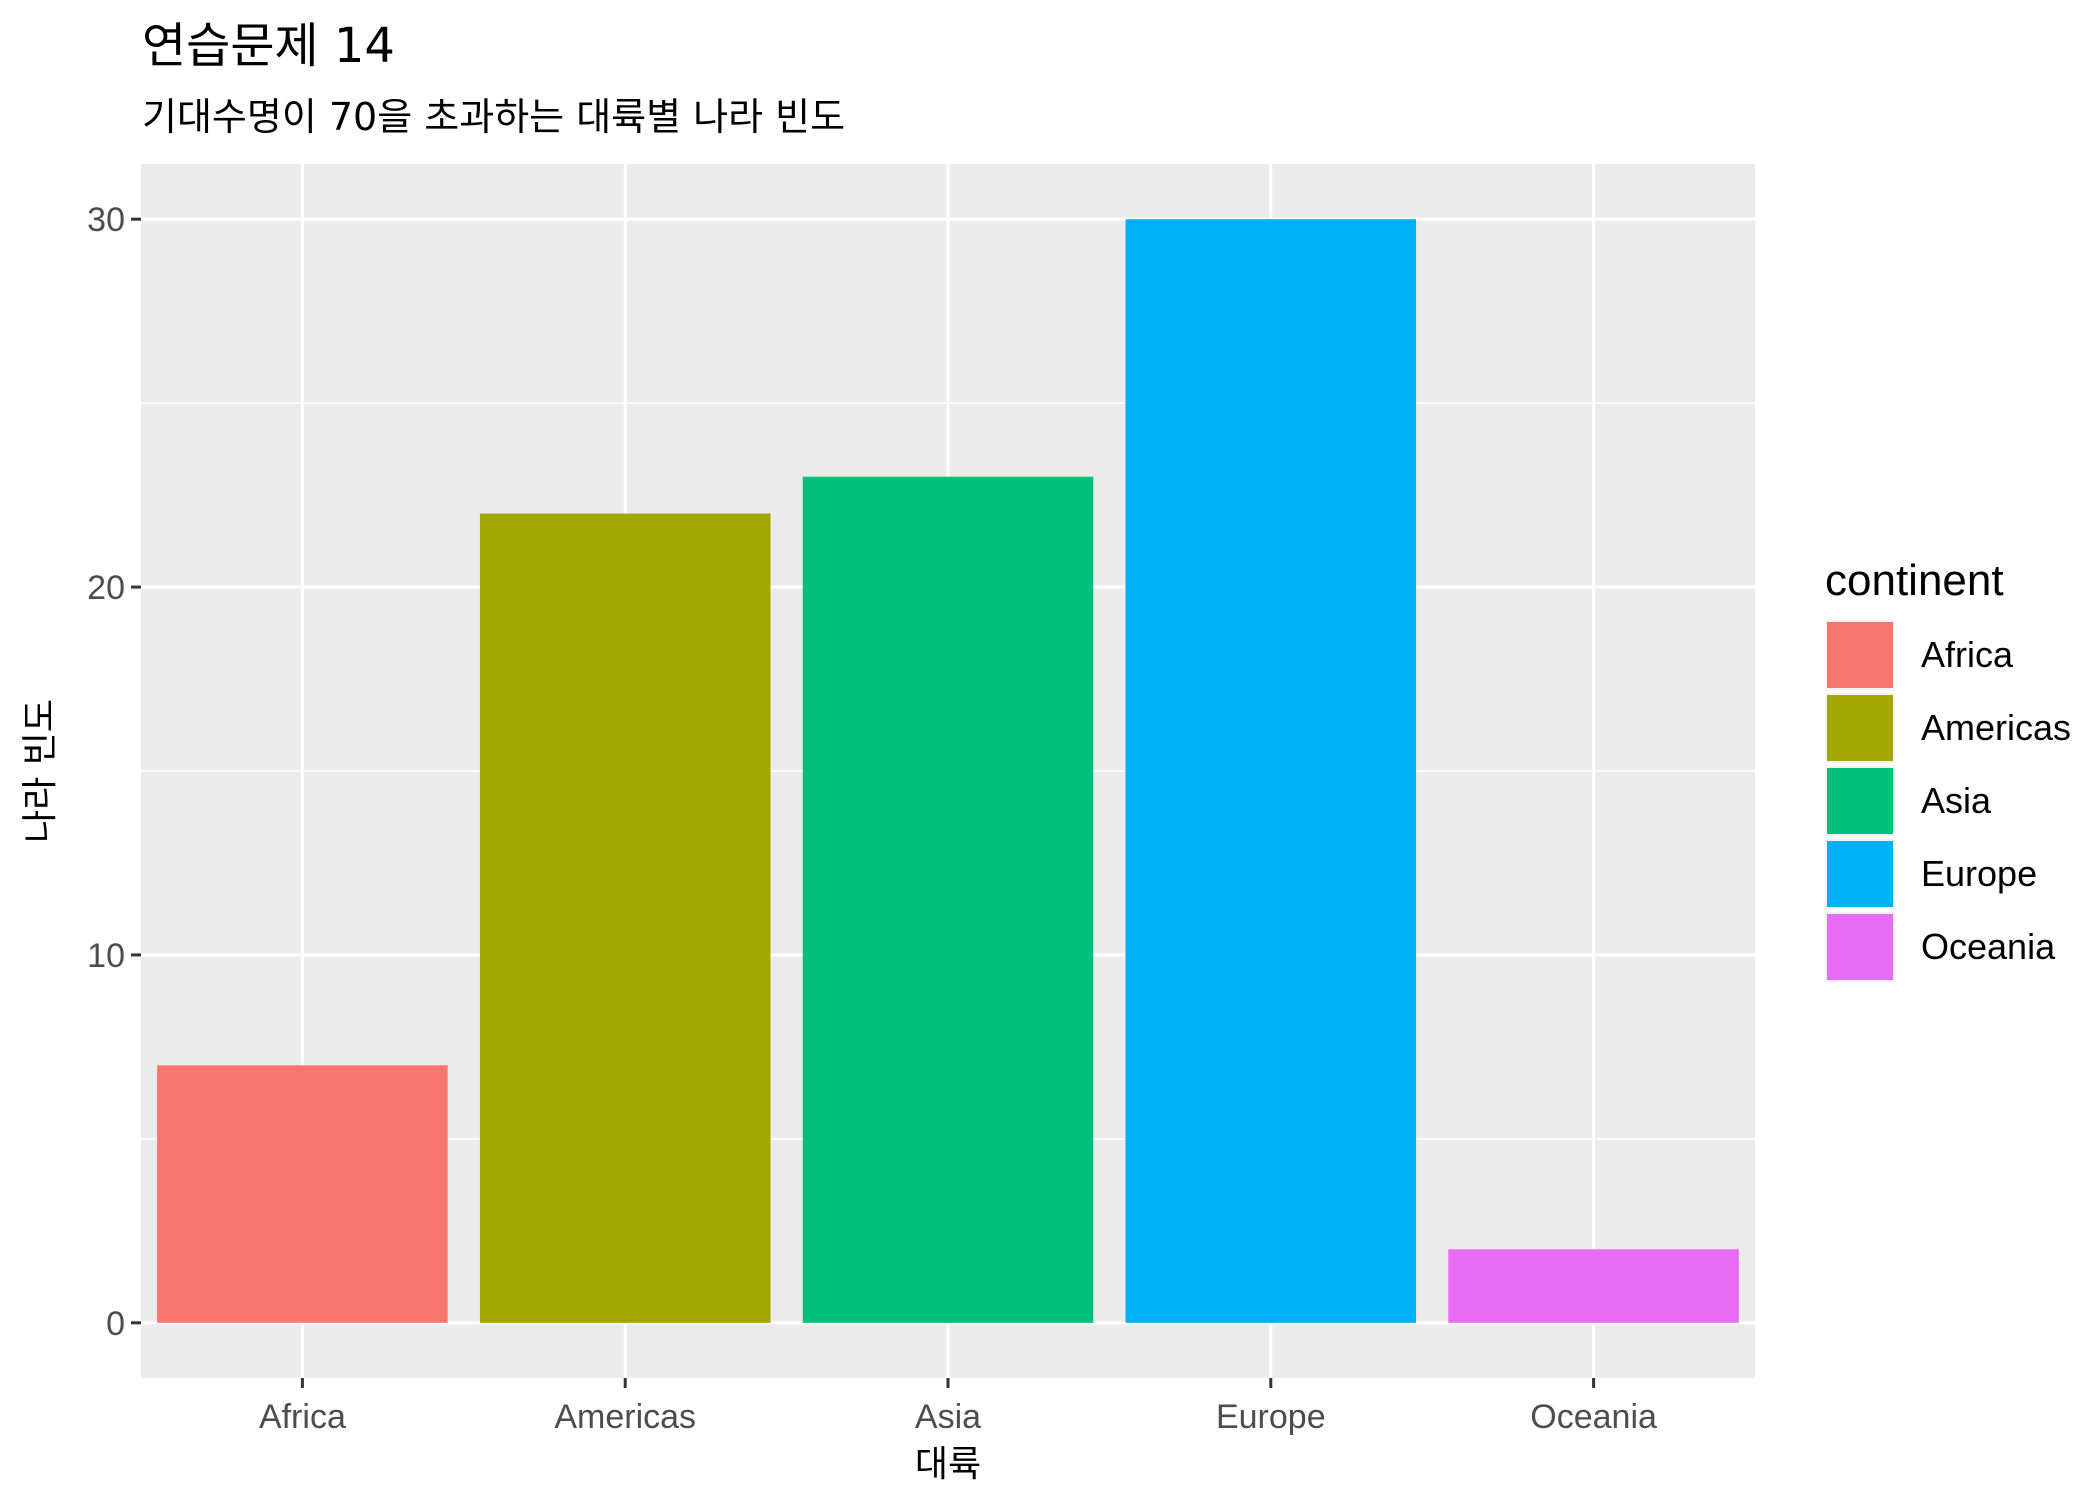 The height and width of the screenshot is (1499, 2100). I want to click on x-tick-label: Europe, so click(1271, 1417).